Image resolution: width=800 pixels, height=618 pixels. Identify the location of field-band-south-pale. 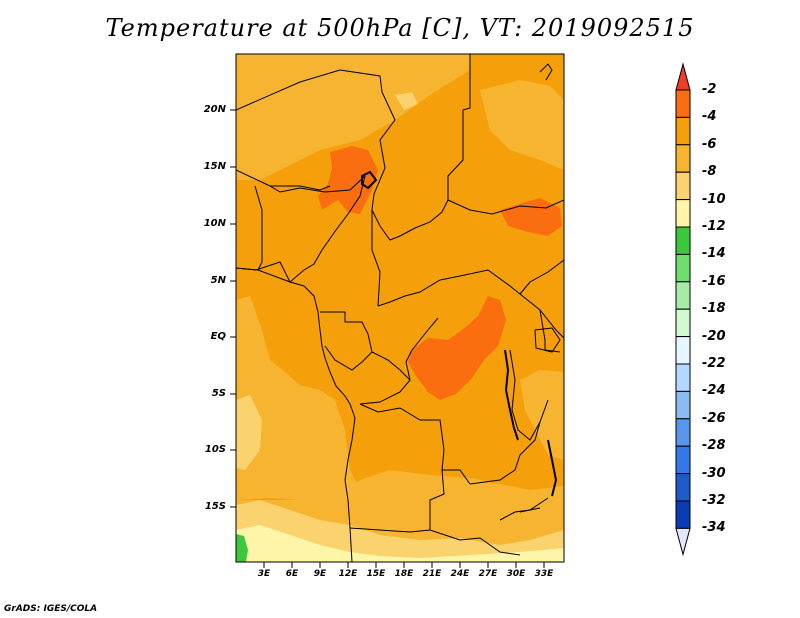
(400, 543).